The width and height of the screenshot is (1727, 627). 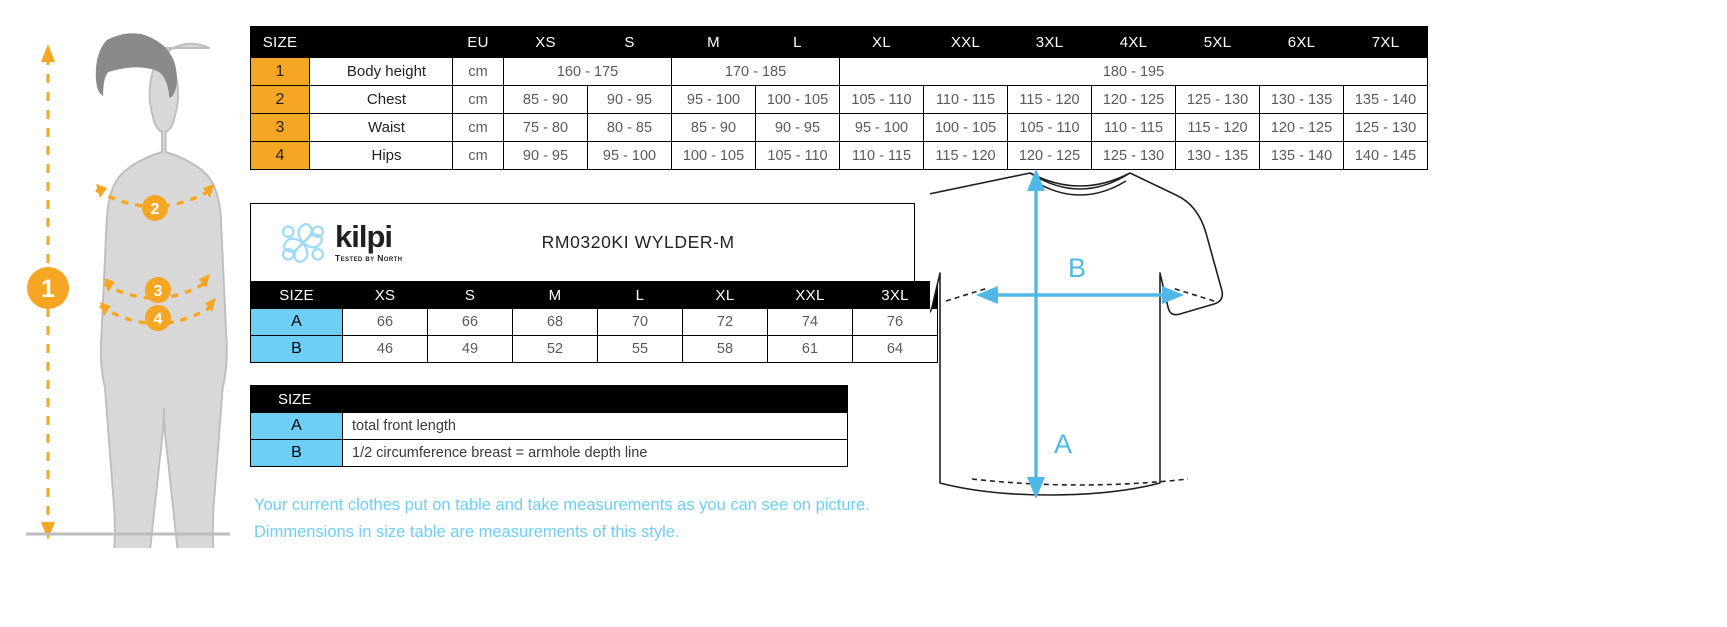 I want to click on cell-span-3: 180 - 195, so click(x=1133, y=71).